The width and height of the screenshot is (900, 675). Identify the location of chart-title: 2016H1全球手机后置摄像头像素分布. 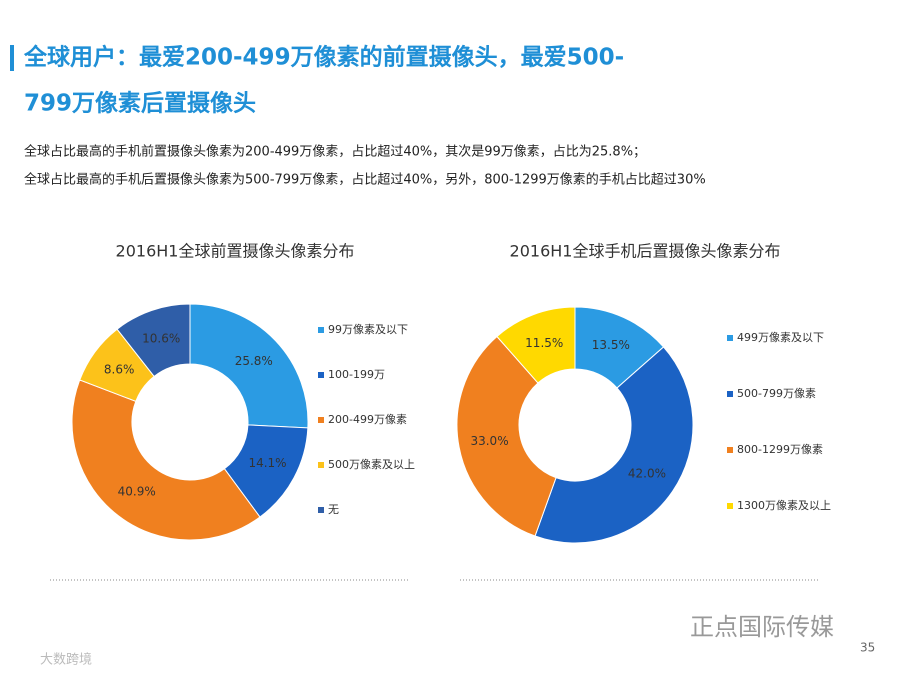
(645, 251).